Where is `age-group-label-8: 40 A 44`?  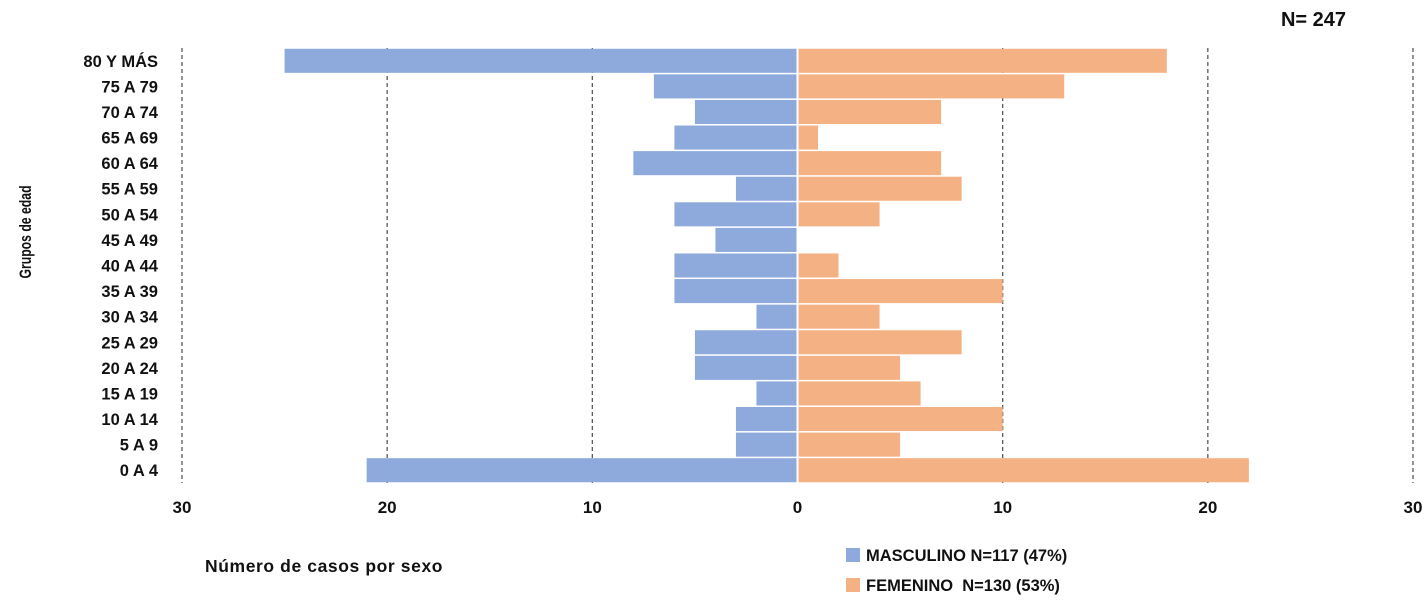 age-group-label-8: 40 A 44 is located at coordinates (129, 267).